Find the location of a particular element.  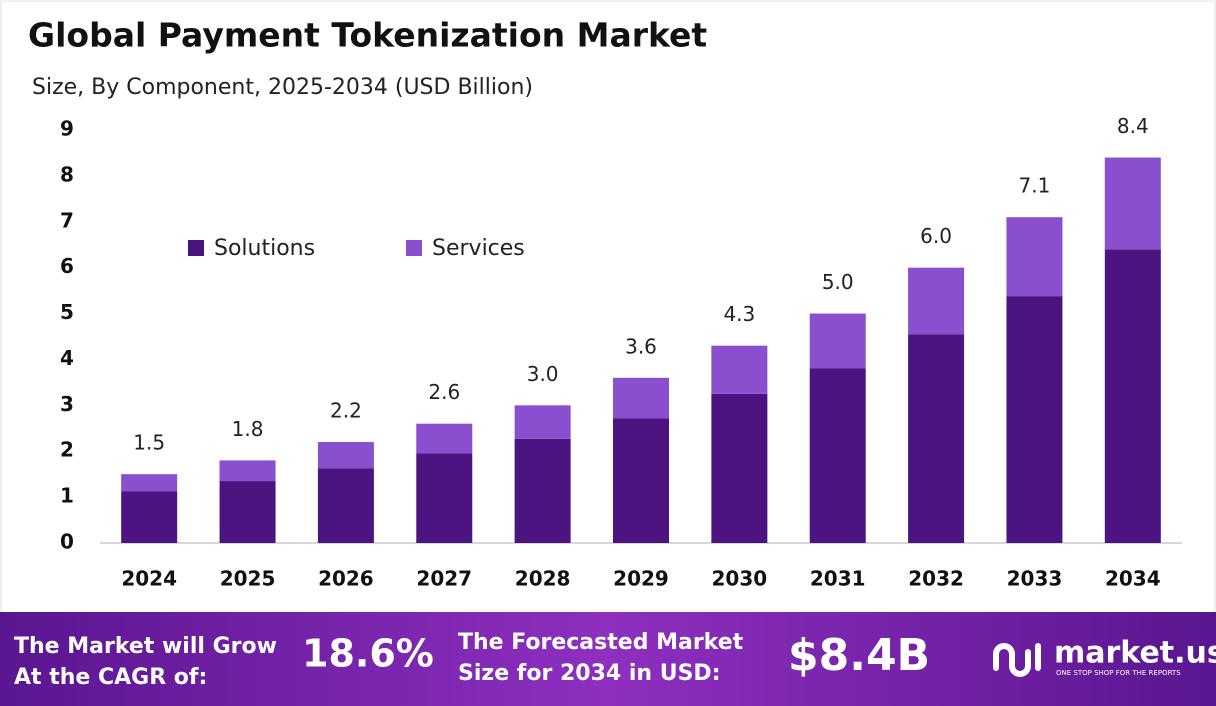

logo-icon is located at coordinates (1017, 660).